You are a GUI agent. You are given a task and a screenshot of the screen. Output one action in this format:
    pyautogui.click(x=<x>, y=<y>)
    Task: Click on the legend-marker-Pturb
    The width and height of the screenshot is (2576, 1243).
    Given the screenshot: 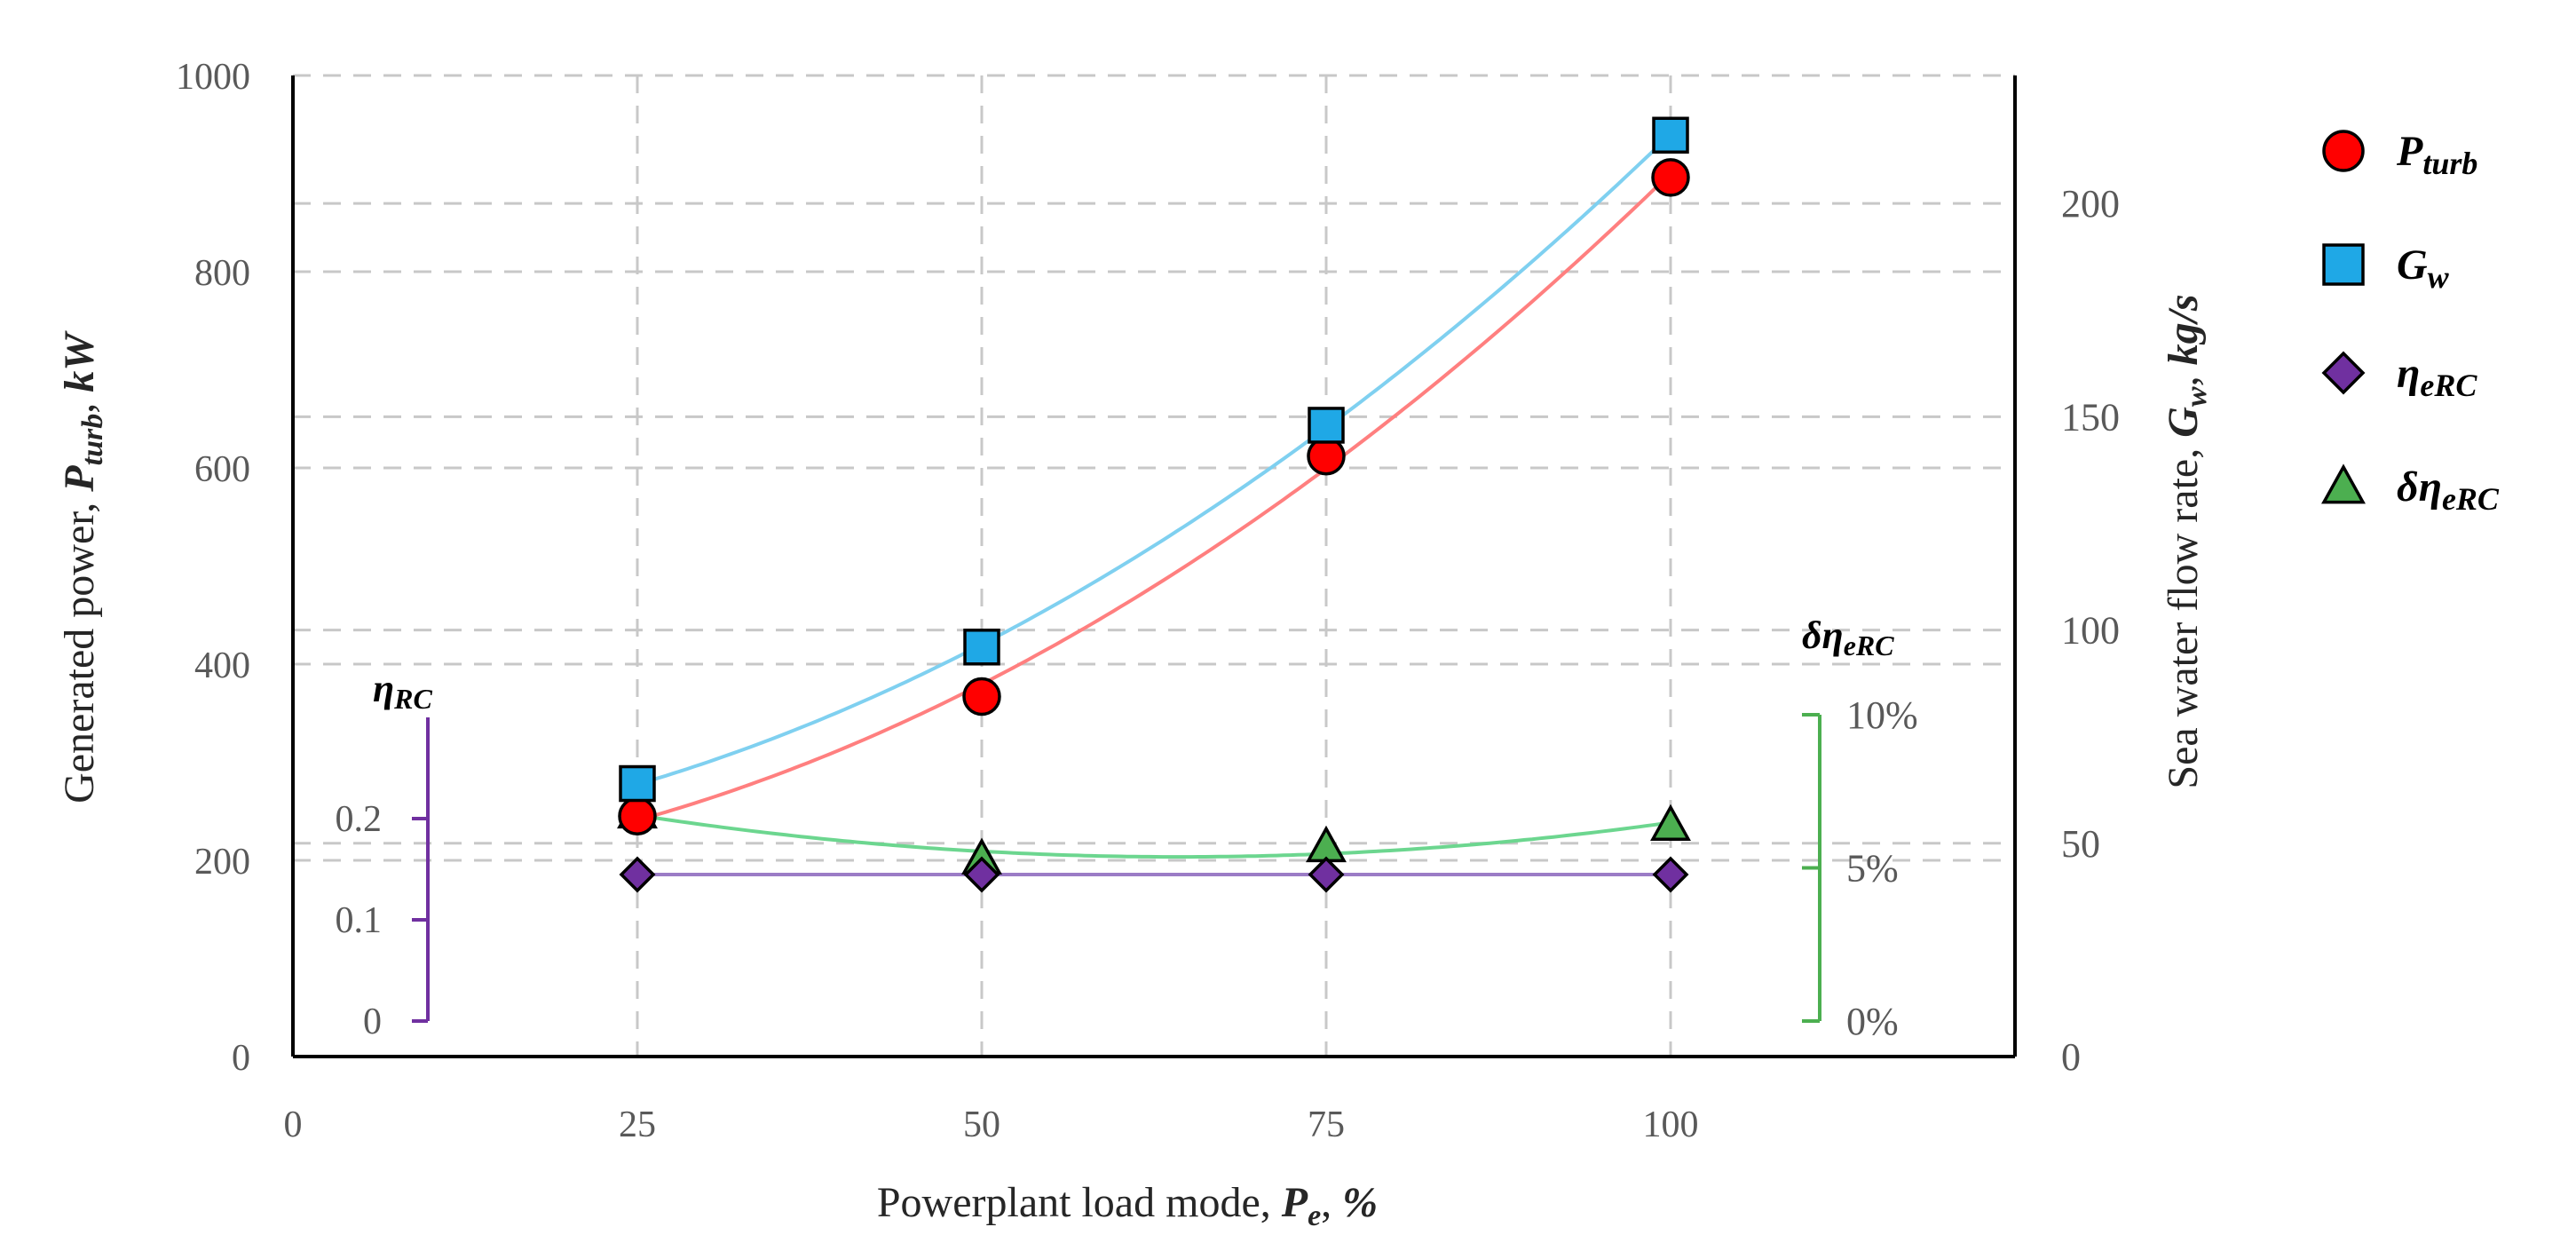 What is the action you would take?
    pyautogui.click(x=2343, y=151)
    